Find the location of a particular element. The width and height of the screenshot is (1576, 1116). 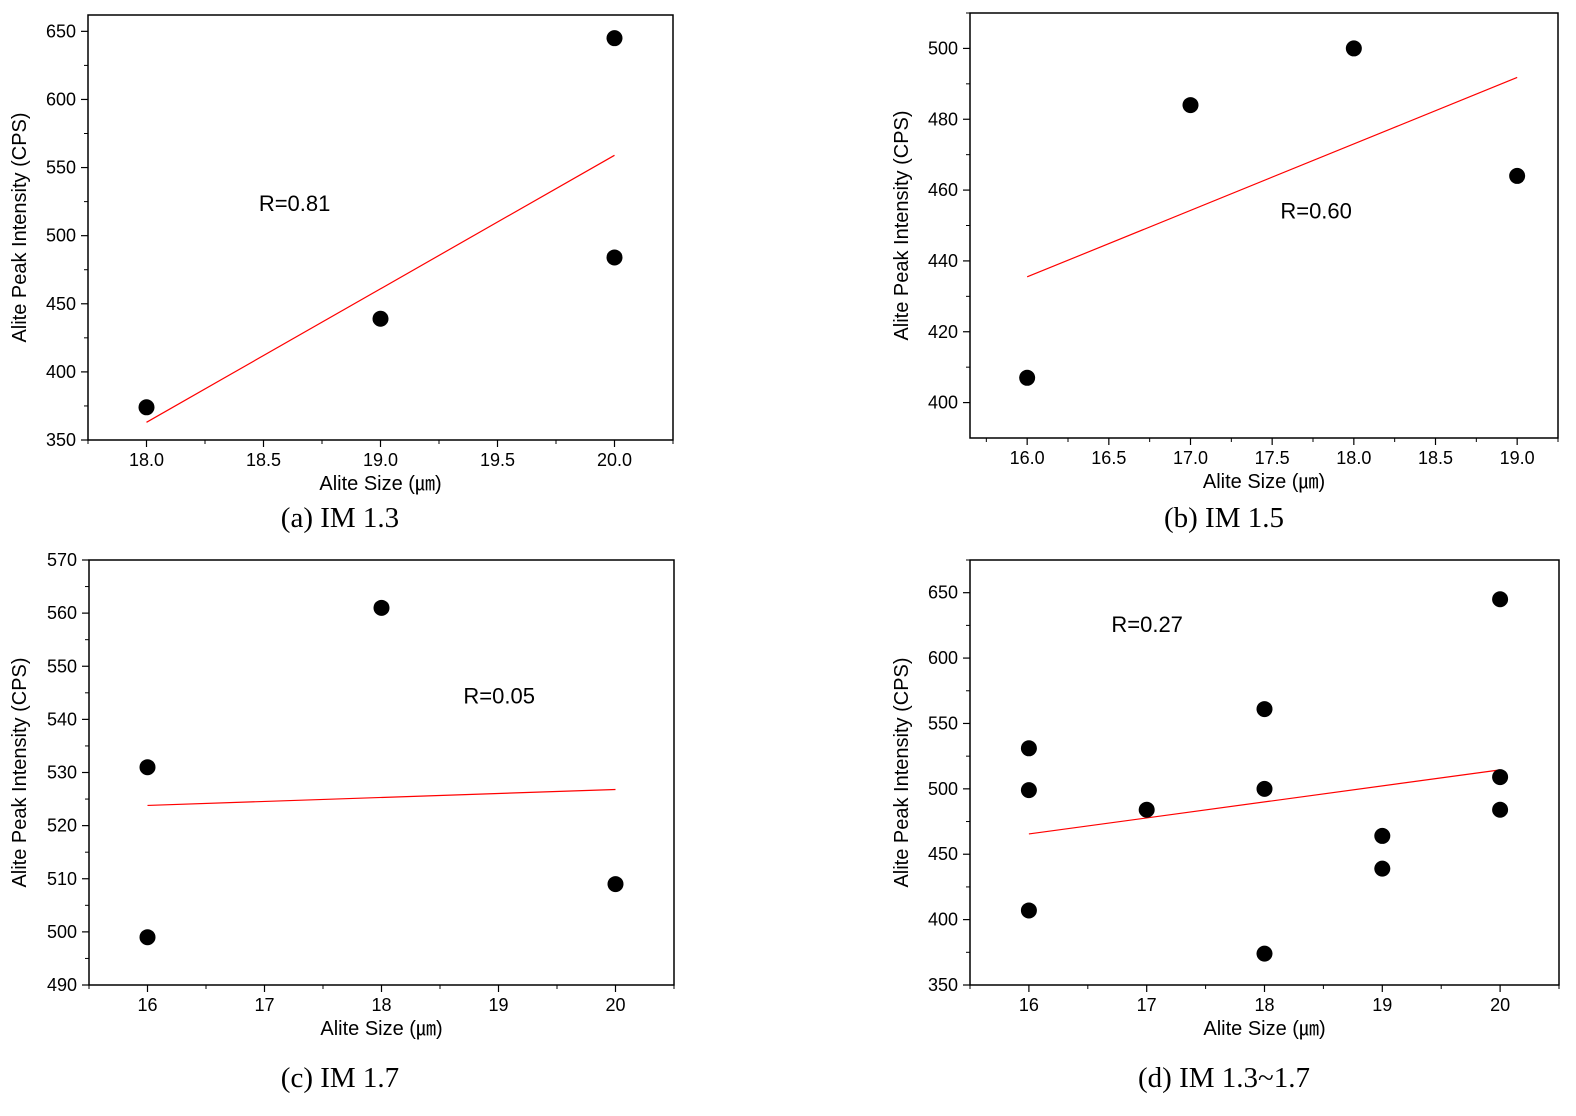

chart1-ytick-label: 480 is located at coordinates (943, 119).